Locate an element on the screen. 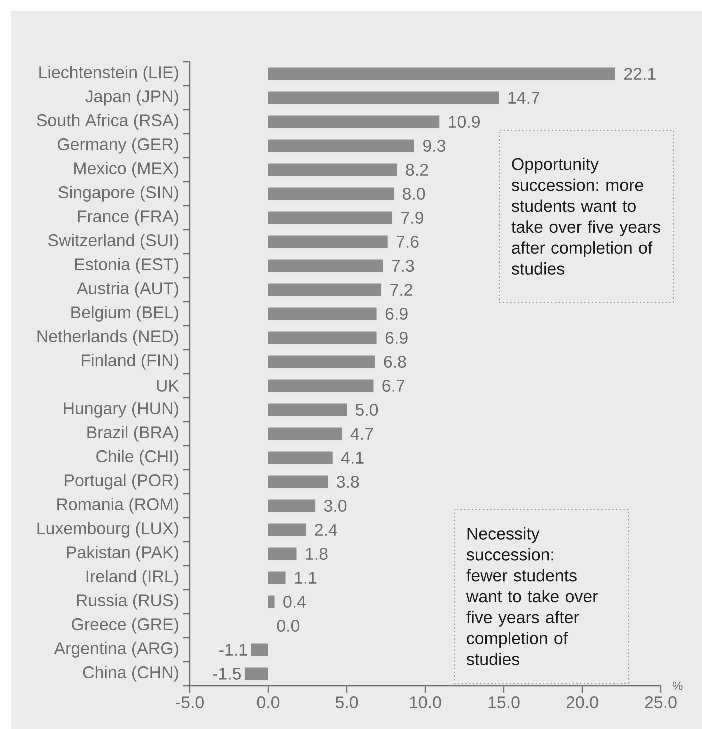  x-tick-label: 10.0 is located at coordinates (426, 702).